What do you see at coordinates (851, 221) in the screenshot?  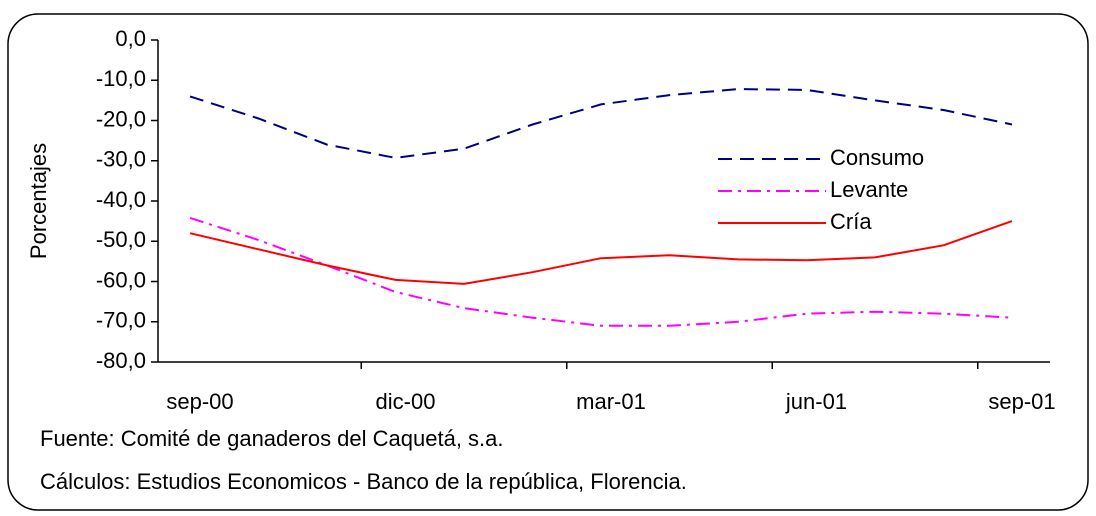 I see `legend-label: Cría` at bounding box center [851, 221].